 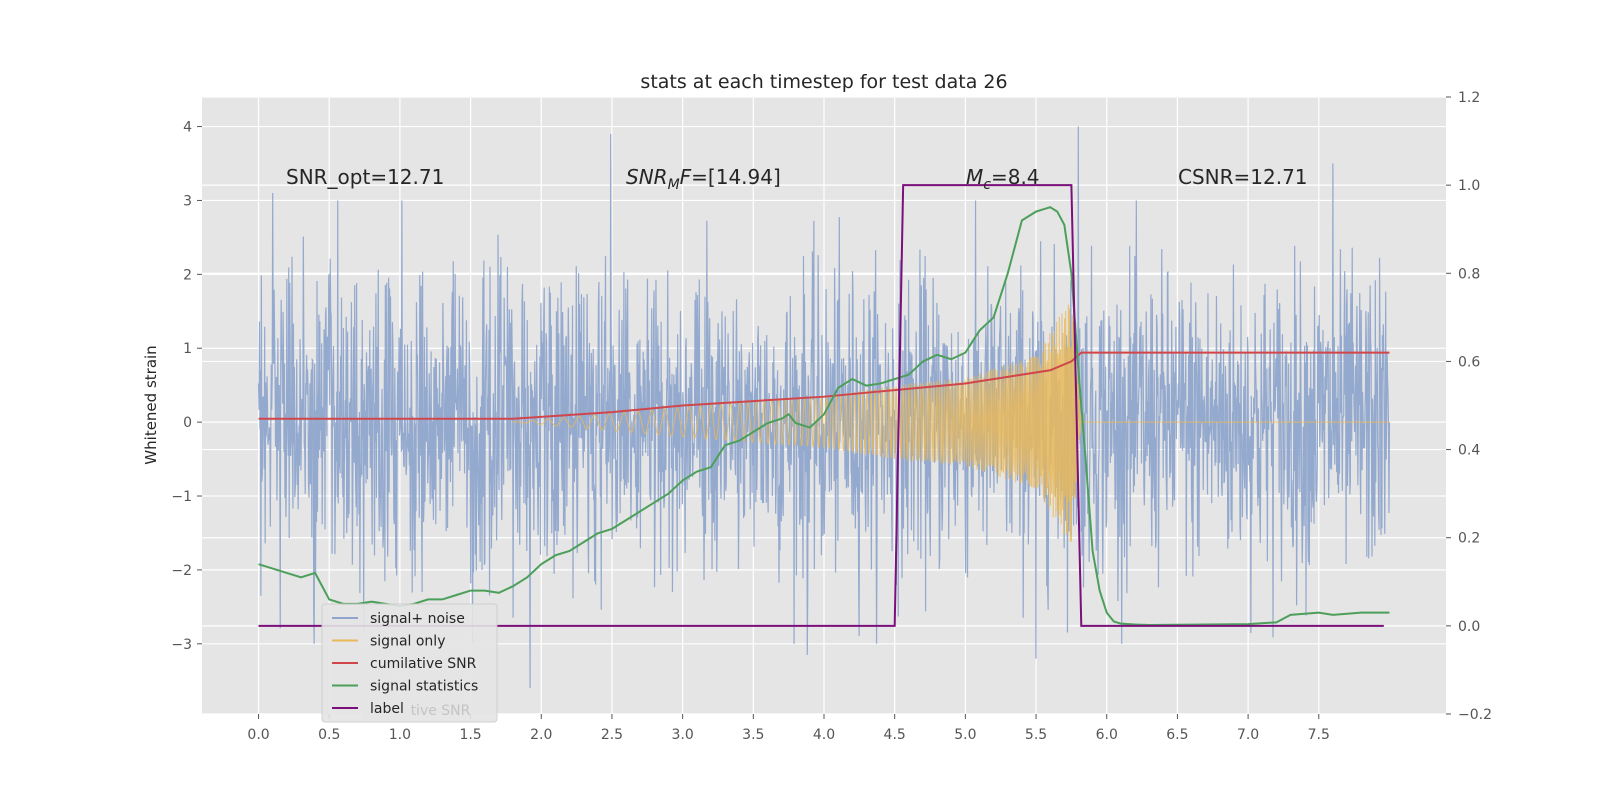 I want to click on cumilative-snr-line, so click(x=824, y=385).